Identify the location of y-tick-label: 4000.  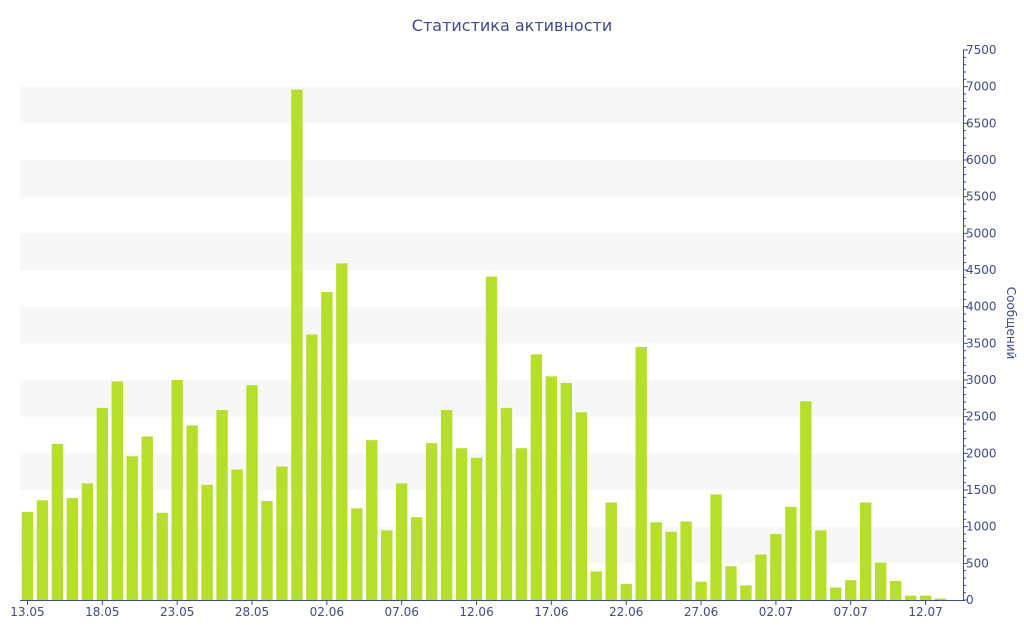
(981, 307).